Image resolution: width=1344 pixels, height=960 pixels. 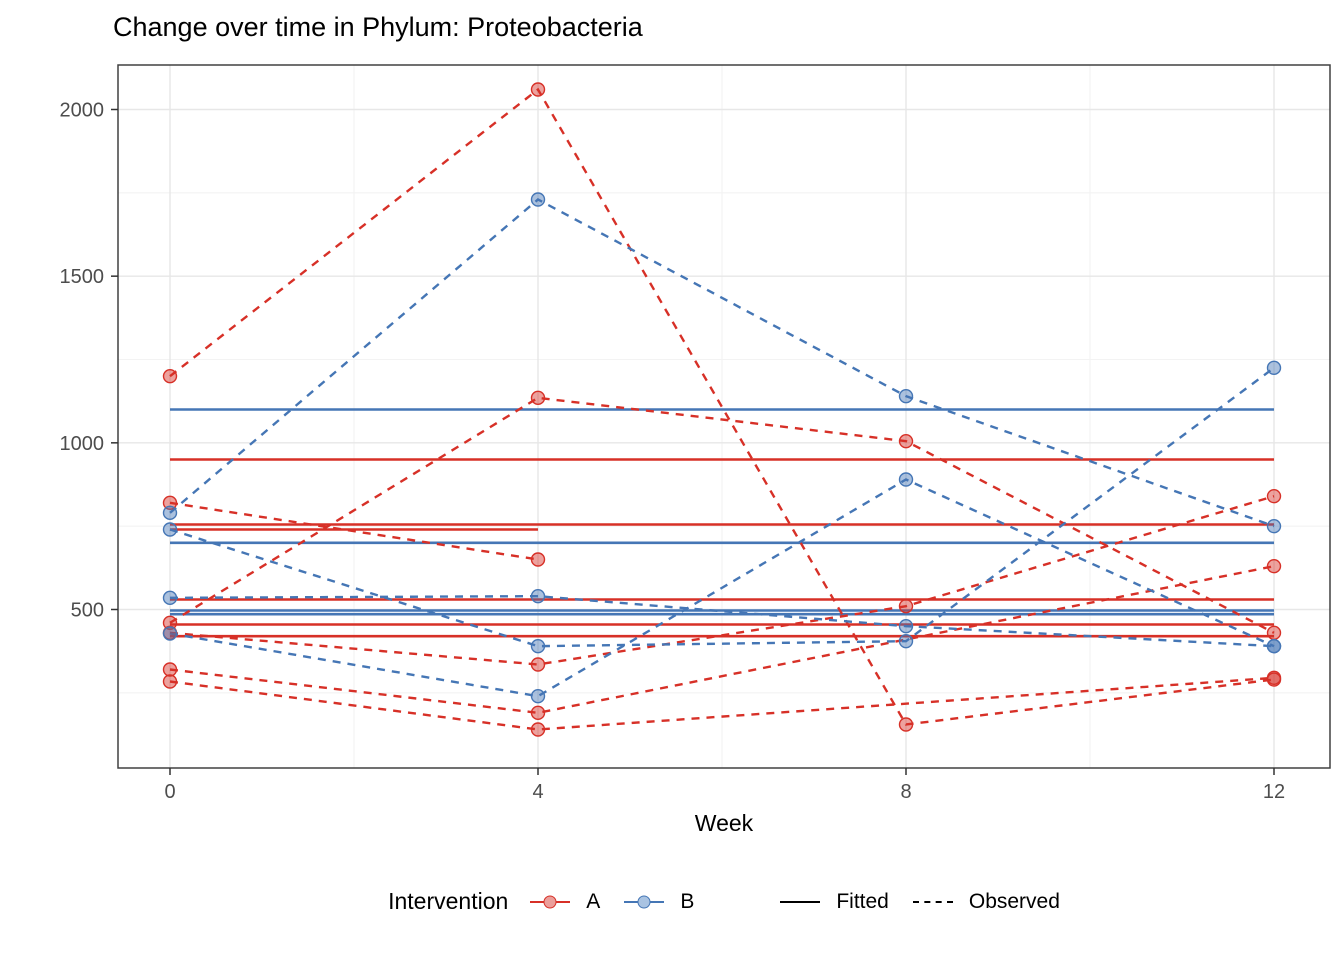 I want to click on legend-item-observed: Observed, so click(x=986, y=901).